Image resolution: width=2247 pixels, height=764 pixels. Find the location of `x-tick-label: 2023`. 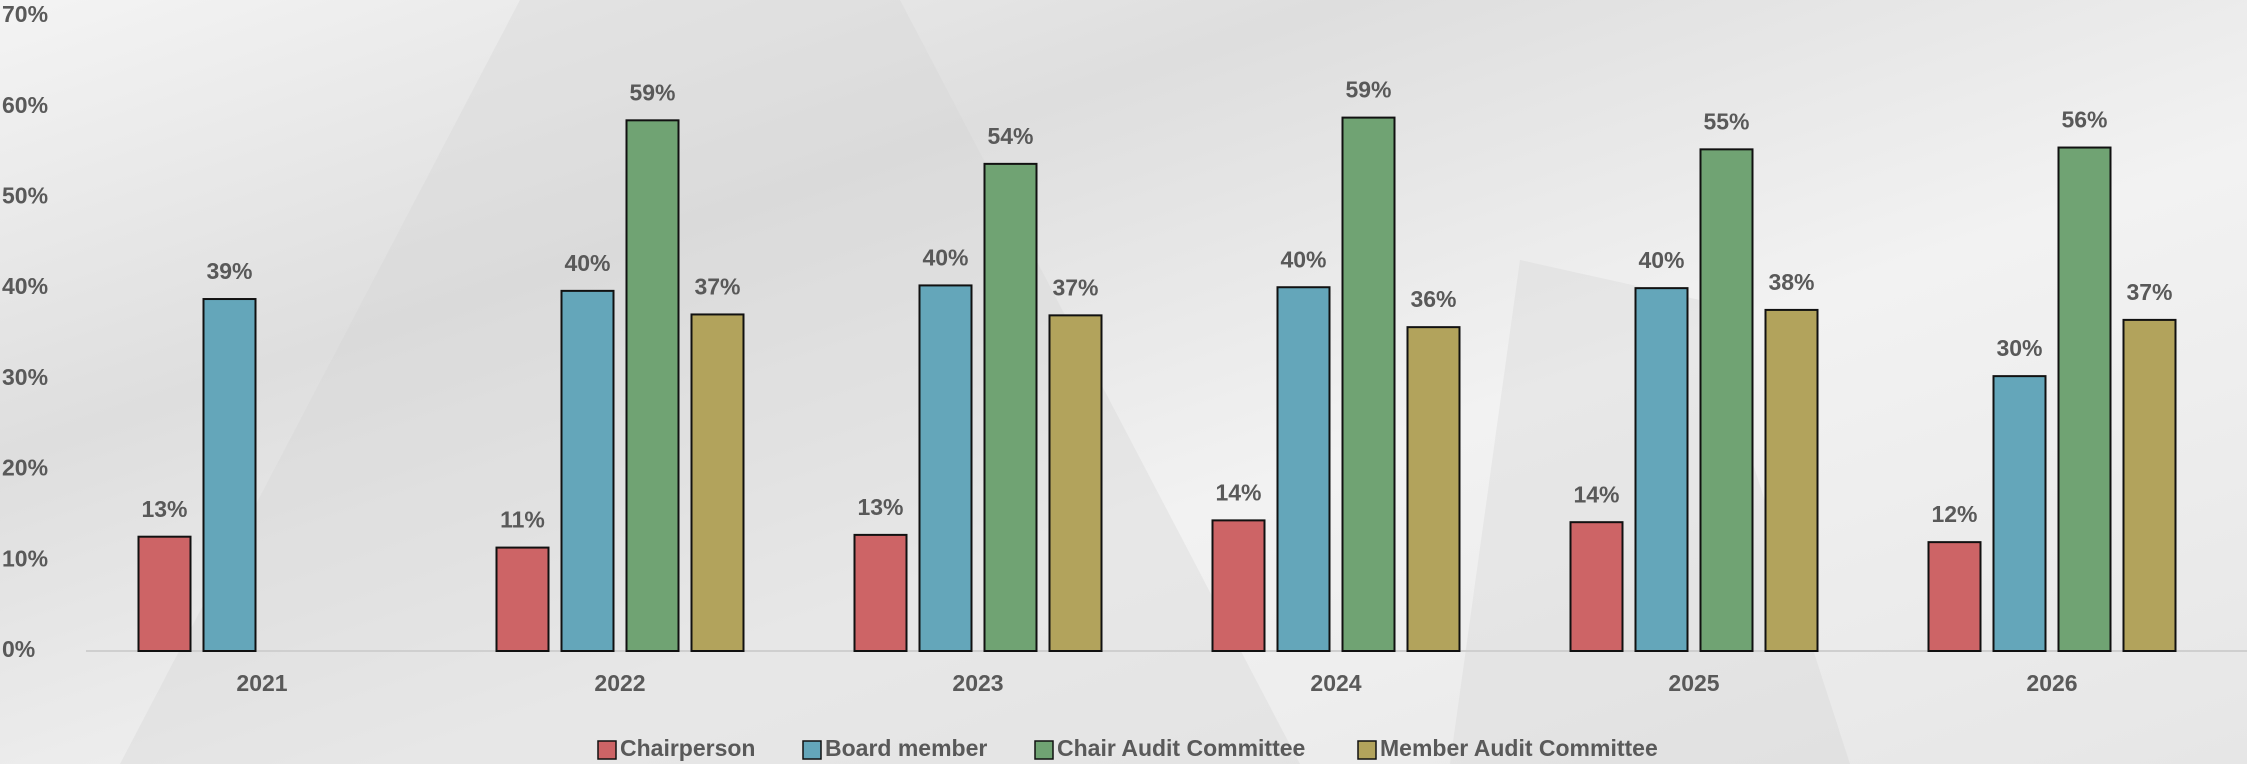

x-tick-label: 2023 is located at coordinates (977, 683).